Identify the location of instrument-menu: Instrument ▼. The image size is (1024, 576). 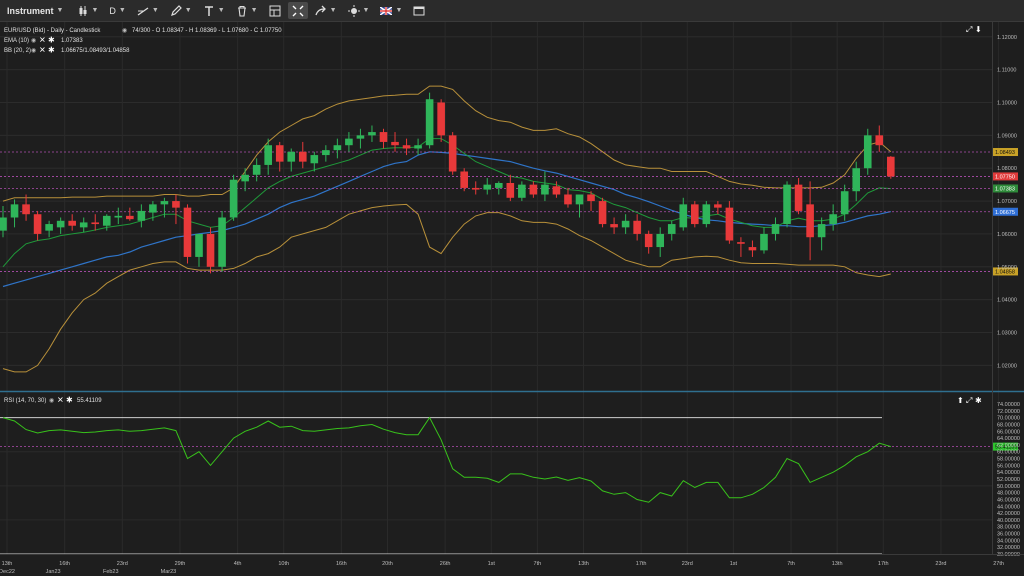
(37, 10).